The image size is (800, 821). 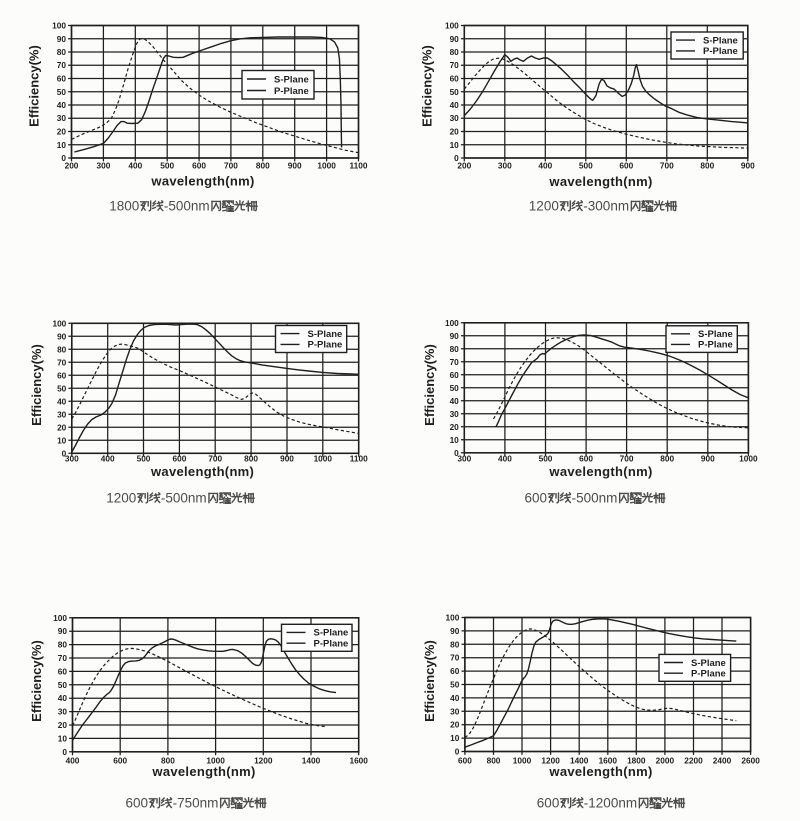 What do you see at coordinates (750, 761) in the screenshot?
I see `svg-text: 2600` at bounding box center [750, 761].